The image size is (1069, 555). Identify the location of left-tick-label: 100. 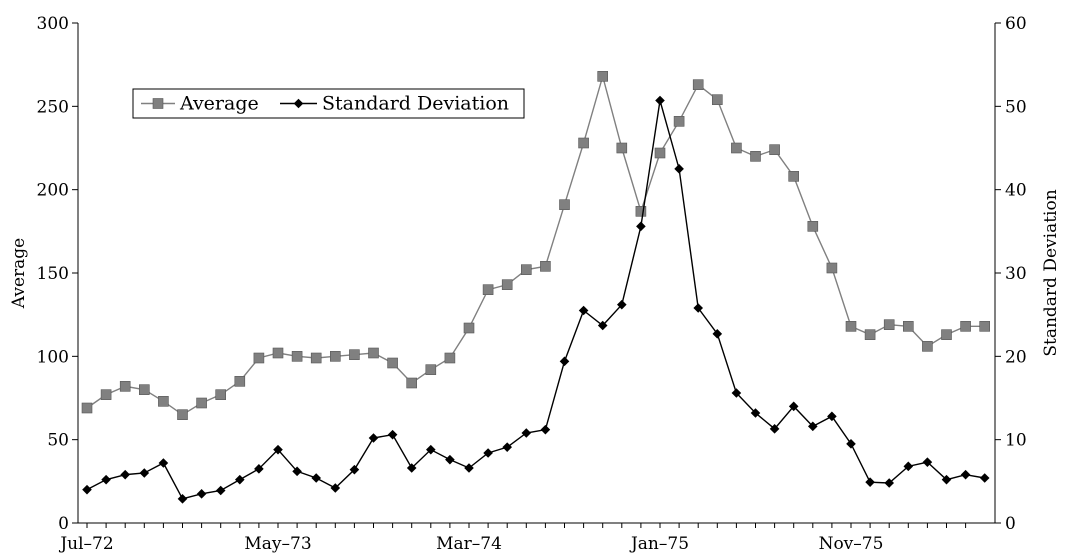
(53, 357).